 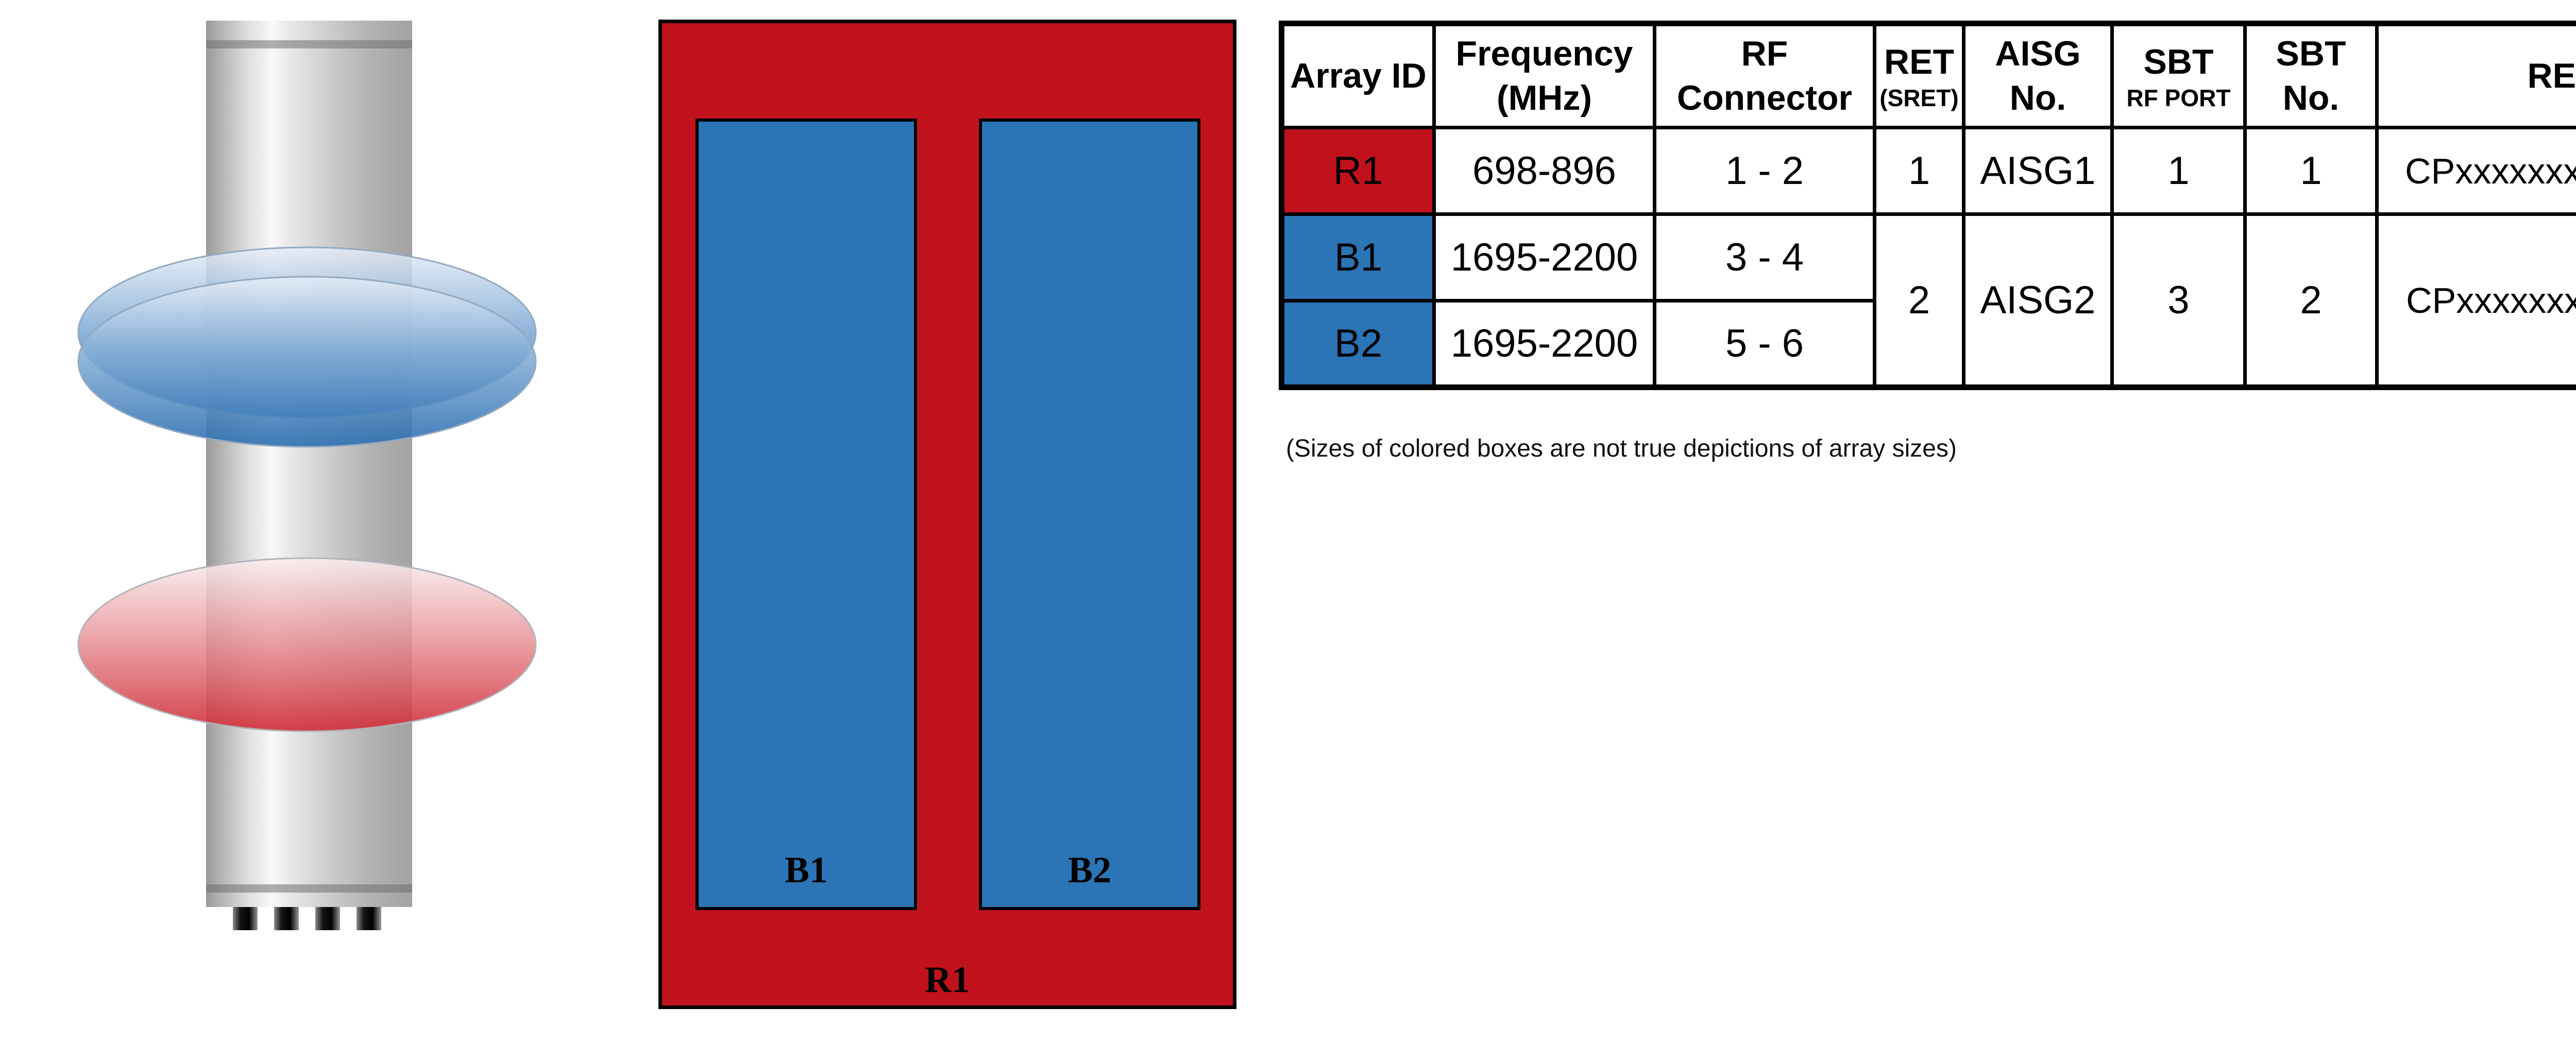 What do you see at coordinates (2475, 300) in the screenshot?
I see `cell-b-uid: CPxxxxxxxxxxxxxxxxB1` at bounding box center [2475, 300].